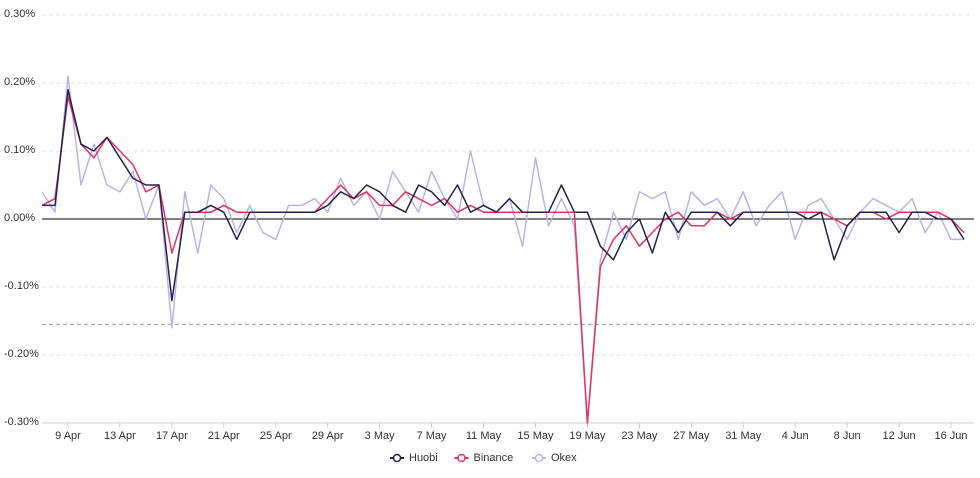 Image resolution: width=980 pixels, height=478 pixels. I want to click on y-tick-label: 0.10%, so click(19, 150).